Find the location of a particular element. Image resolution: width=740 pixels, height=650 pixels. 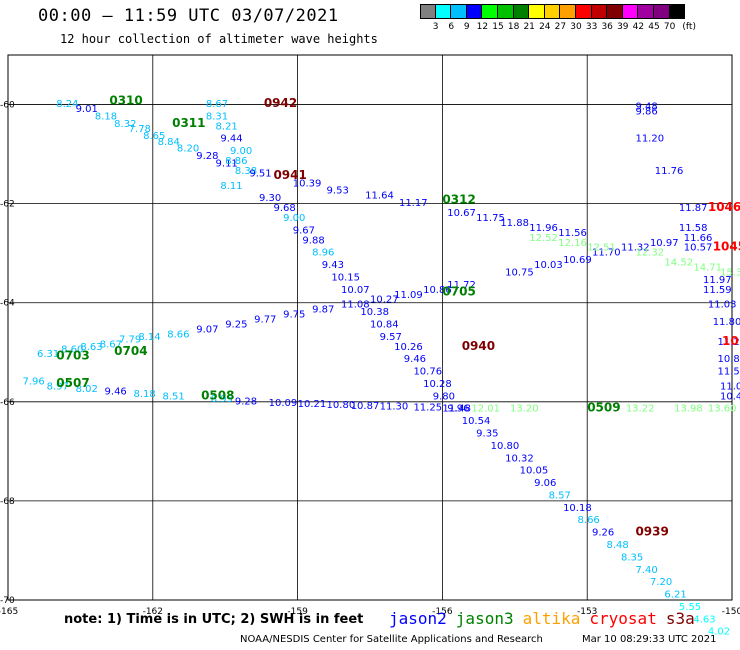

lon-tick-label: -153 is located at coordinates (587, 612).